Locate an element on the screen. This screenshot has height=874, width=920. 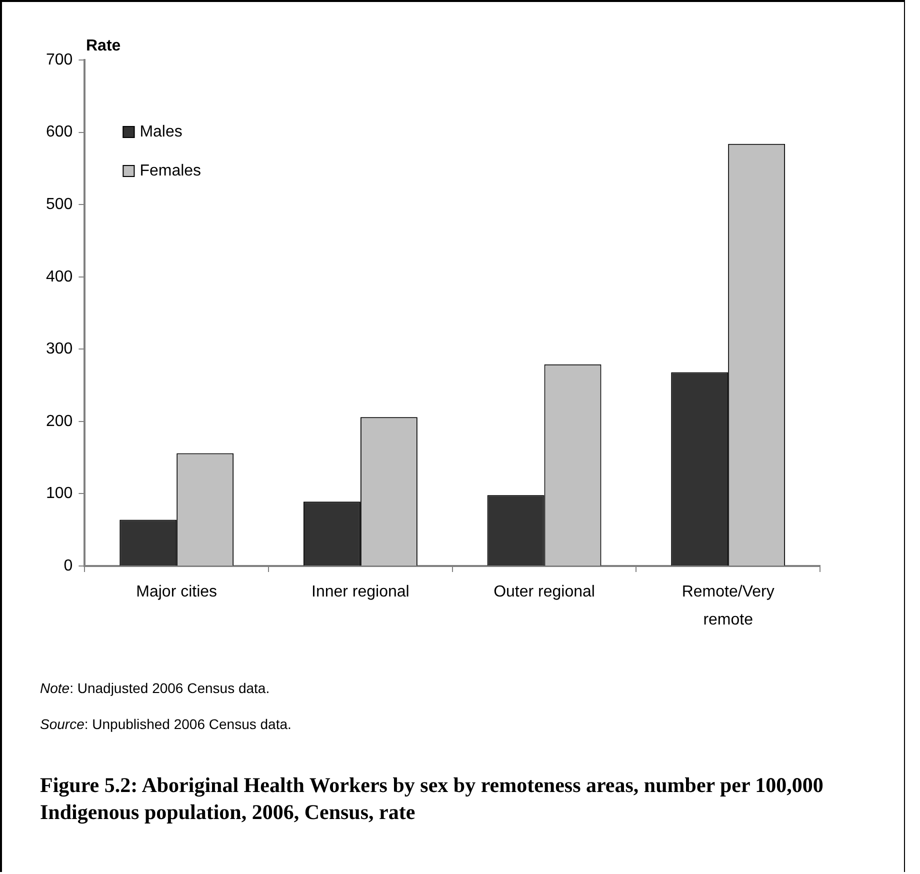
y-tick-label: 700 is located at coordinates (59, 59).